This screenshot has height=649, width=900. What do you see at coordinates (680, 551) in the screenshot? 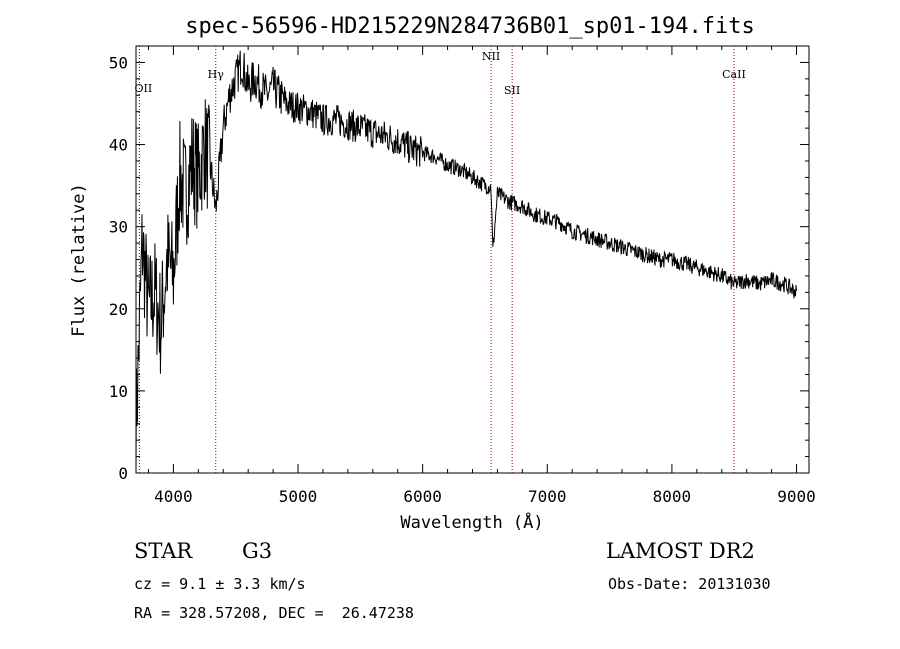
I see `survey-name: LAMOST DR2` at bounding box center [680, 551].